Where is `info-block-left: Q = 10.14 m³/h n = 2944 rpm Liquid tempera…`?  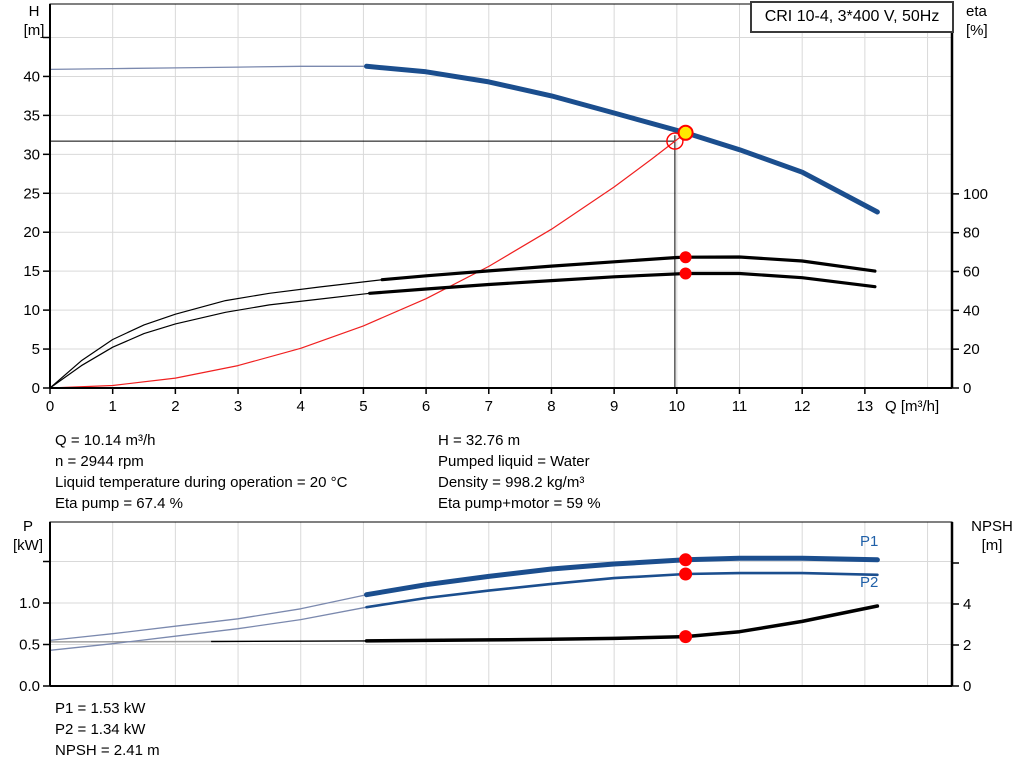 info-block-left: Q = 10.14 m³/h n = 2944 rpm Liquid tempera… is located at coordinates (201, 472).